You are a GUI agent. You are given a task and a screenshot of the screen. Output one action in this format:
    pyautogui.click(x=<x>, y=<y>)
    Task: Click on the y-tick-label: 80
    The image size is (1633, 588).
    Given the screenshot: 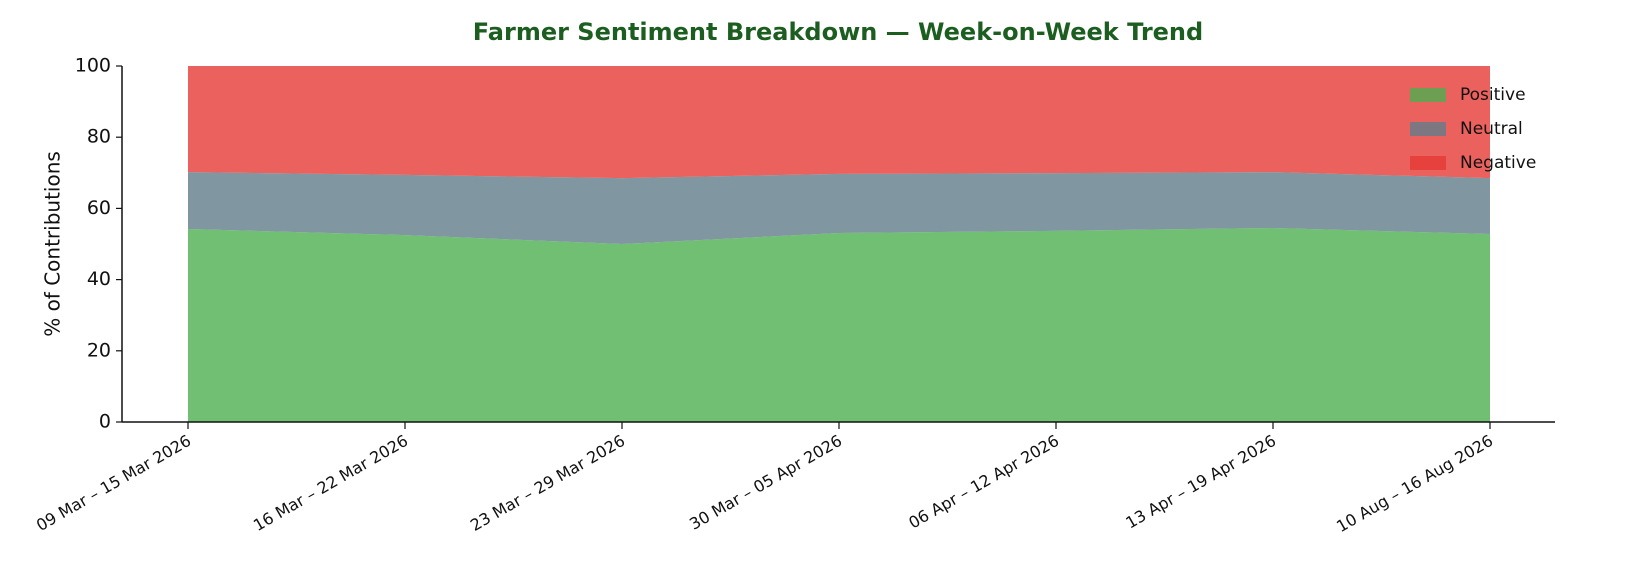 What is the action you would take?
    pyautogui.click(x=99, y=137)
    